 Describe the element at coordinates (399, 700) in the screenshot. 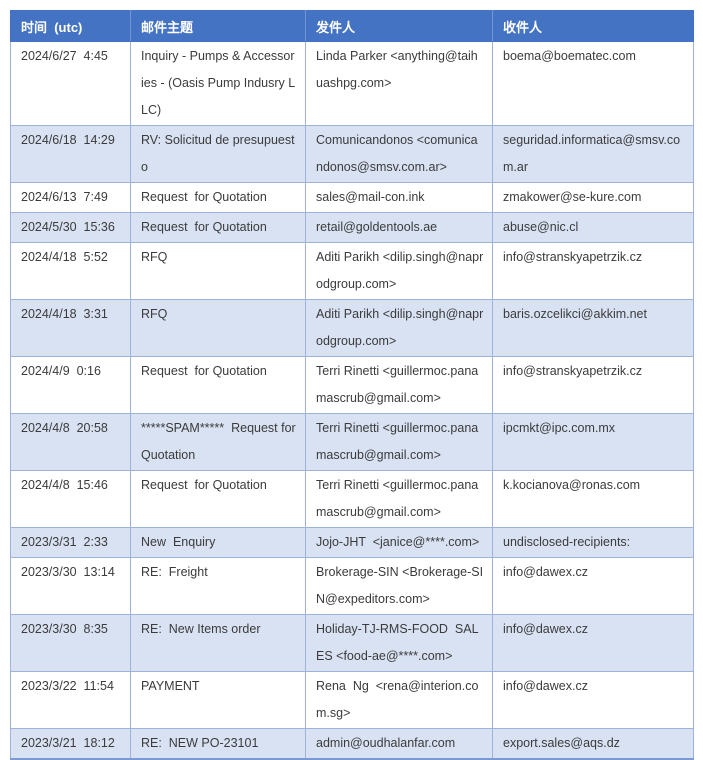

I see `cell-sender: Rena Ng <rena@interion.com.sg>` at that location.